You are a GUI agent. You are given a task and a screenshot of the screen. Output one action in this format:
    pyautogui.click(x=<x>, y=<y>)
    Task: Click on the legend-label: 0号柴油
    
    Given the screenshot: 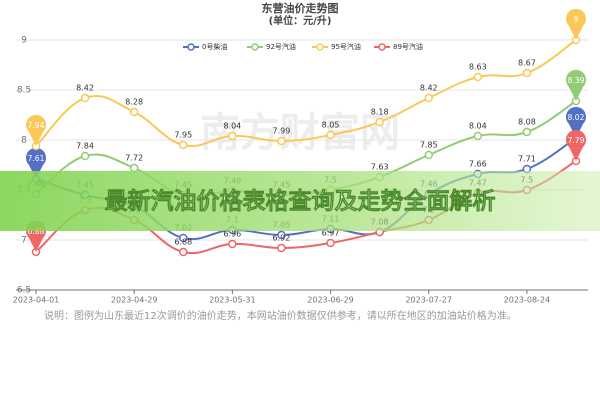 What is the action you would take?
    pyautogui.click(x=214, y=46)
    